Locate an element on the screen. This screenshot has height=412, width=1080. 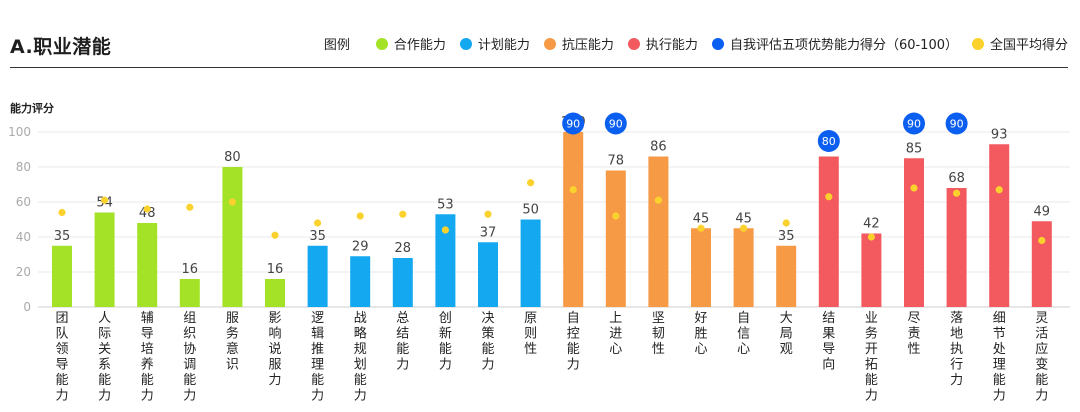
category-char: 意 is located at coordinates (232, 349).